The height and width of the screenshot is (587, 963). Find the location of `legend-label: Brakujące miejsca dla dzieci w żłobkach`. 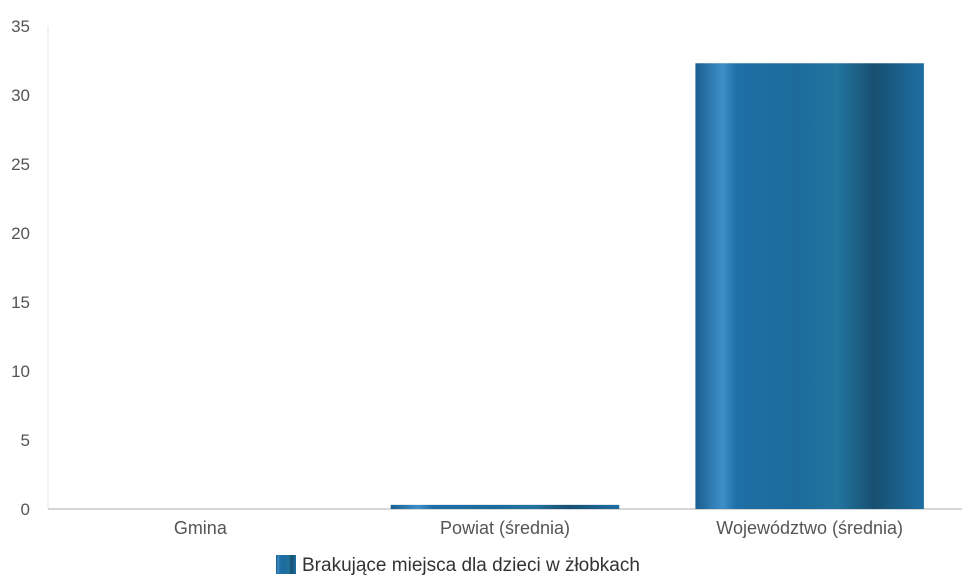

legend-label: Brakujące miejsca dla dzieci w żłobkach is located at coordinates (471, 565).